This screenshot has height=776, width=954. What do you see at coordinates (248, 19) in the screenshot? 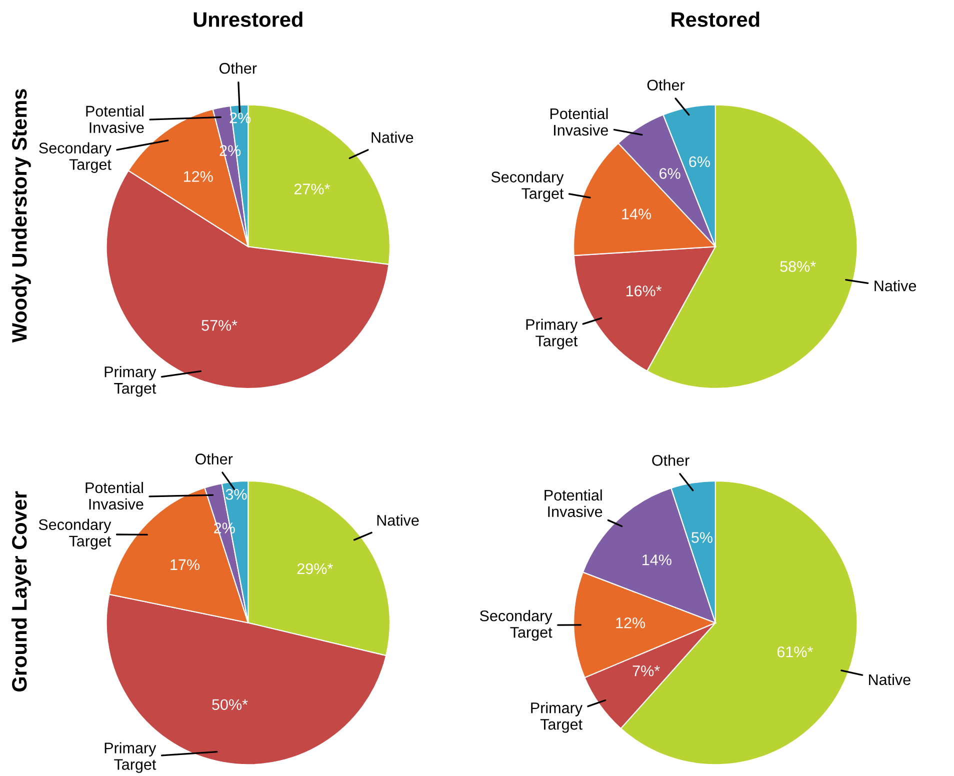
I see `chart-title: Unrestored` at bounding box center [248, 19].